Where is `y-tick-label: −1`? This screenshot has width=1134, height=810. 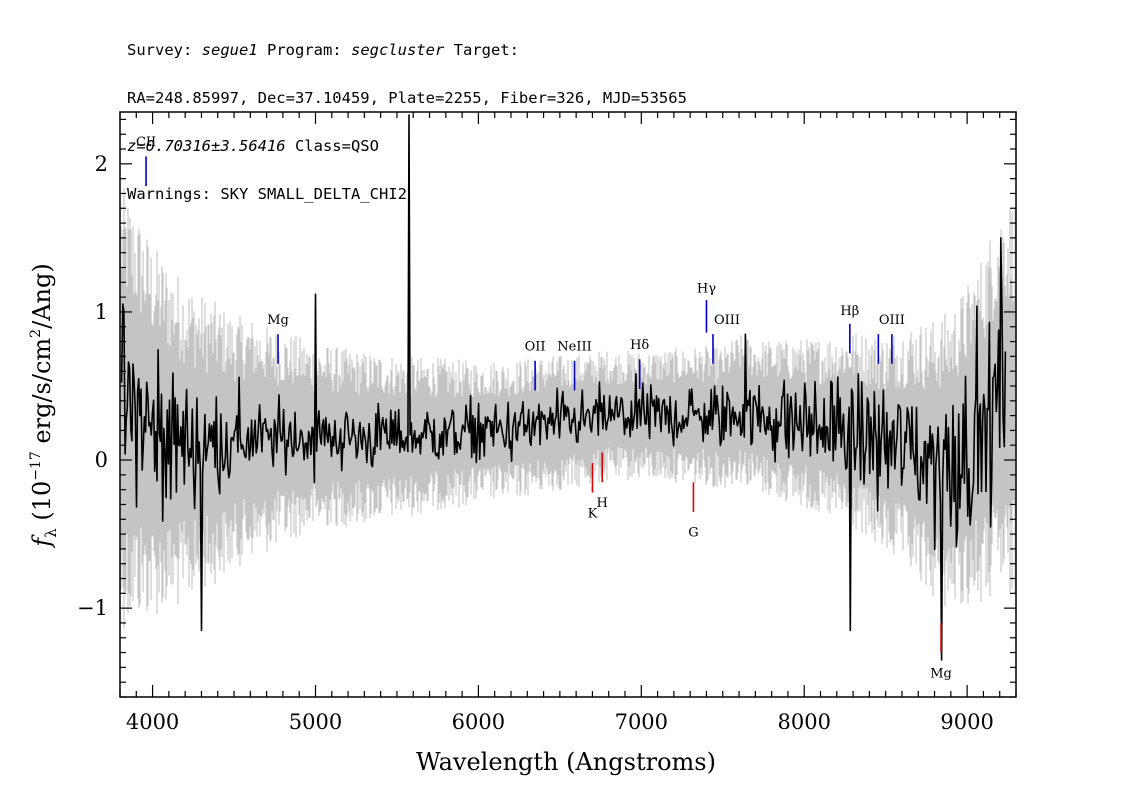 y-tick-label: −1 is located at coordinates (92, 608).